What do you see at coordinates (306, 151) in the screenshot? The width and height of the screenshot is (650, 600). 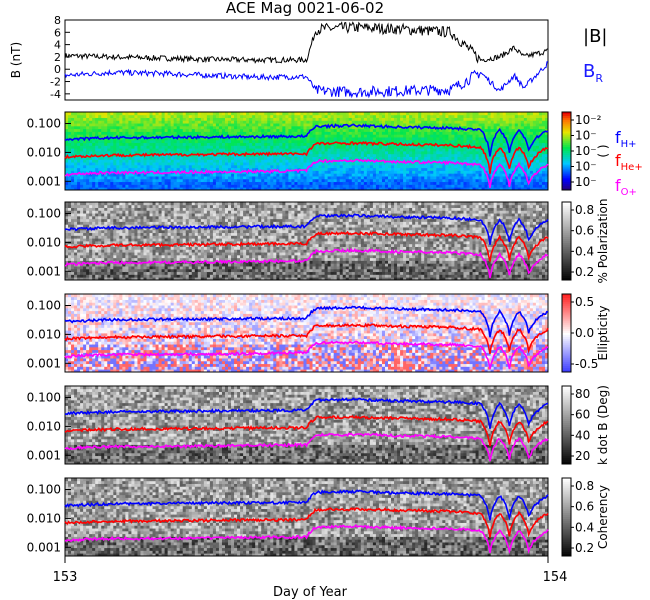 I see `panel-frame` at bounding box center [306, 151].